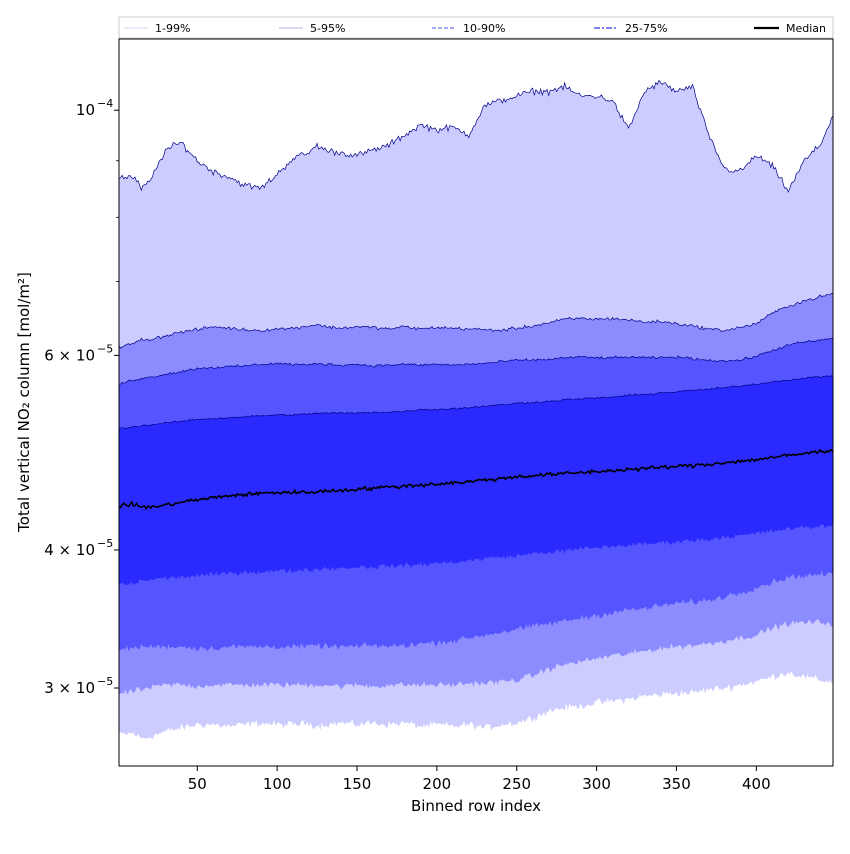 The image size is (850, 854). What do you see at coordinates (69, 355) in the screenshot?
I see `y-tick-label: 6 × 10` at bounding box center [69, 355].